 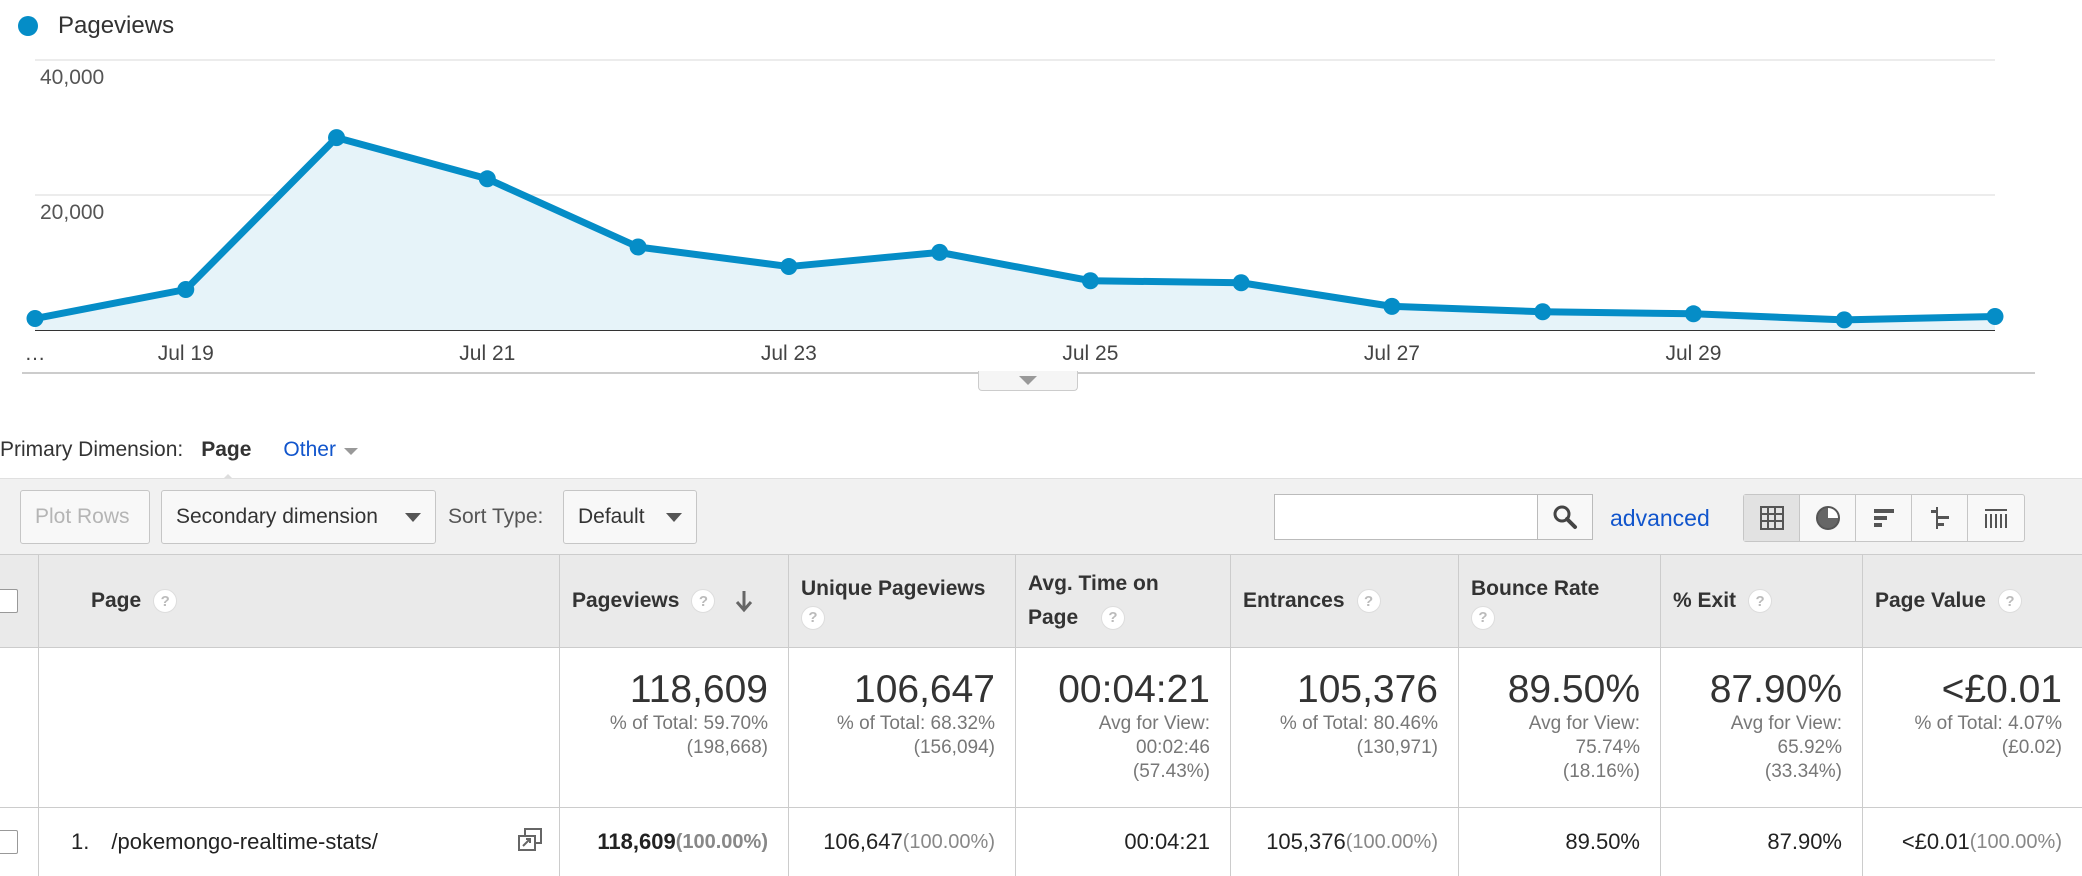 What do you see at coordinates (530, 840) in the screenshot?
I see `open-external-icon` at bounding box center [530, 840].